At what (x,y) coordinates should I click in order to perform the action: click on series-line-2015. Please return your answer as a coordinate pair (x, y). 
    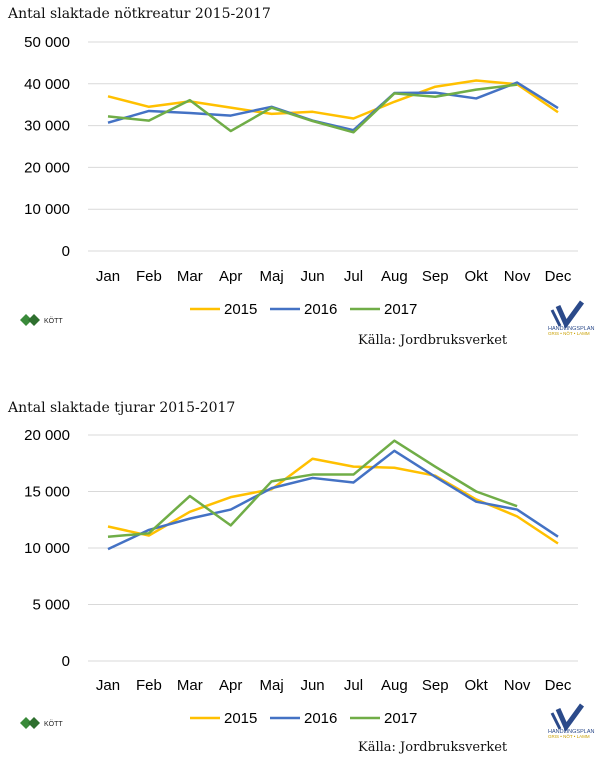
    Looking at the image, I should click on (333, 501).